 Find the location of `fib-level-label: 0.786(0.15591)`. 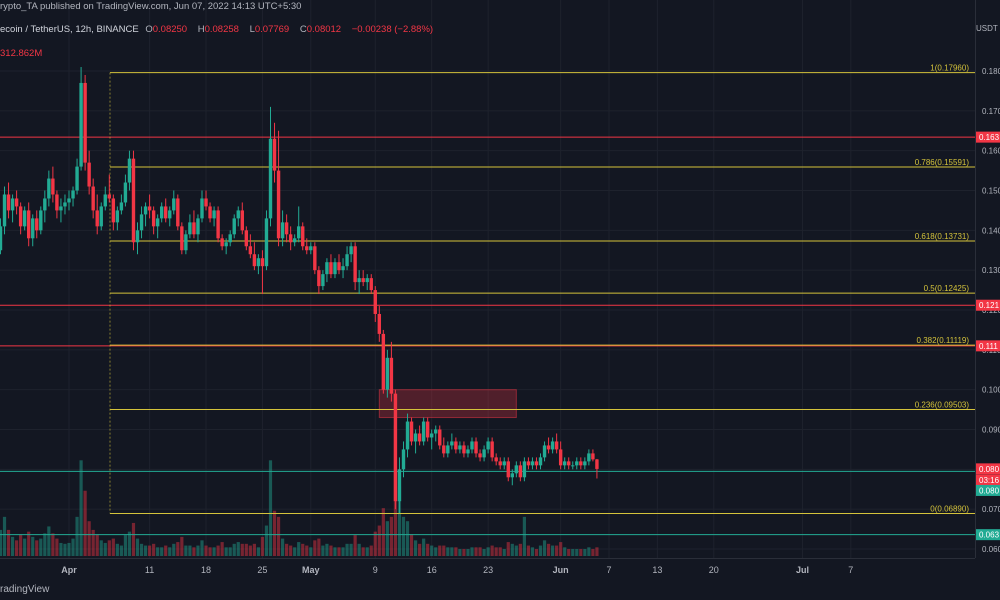

fib-level-label: 0.786(0.15591) is located at coordinates (942, 162).